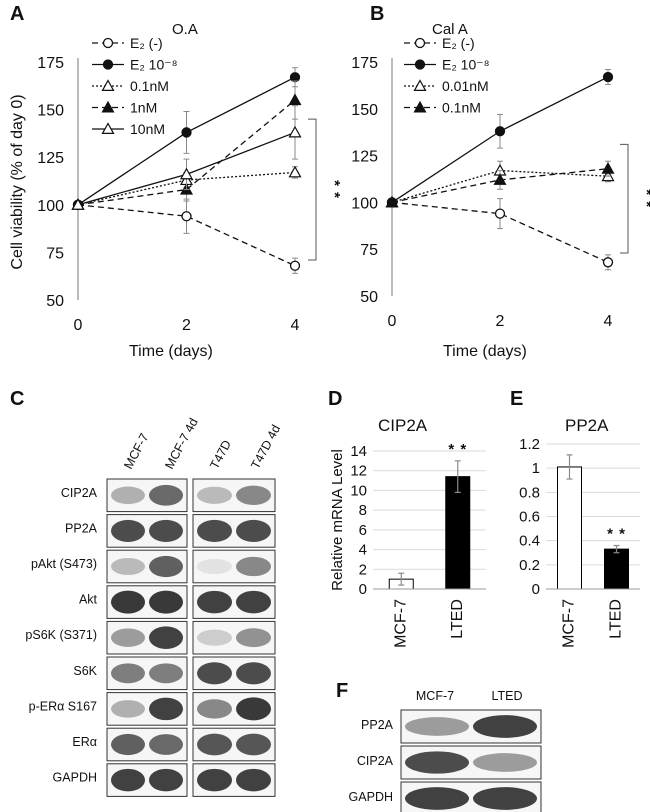  Describe the element at coordinates (471, 762) in the screenshot. I see `blot-f-membrane` at that location.